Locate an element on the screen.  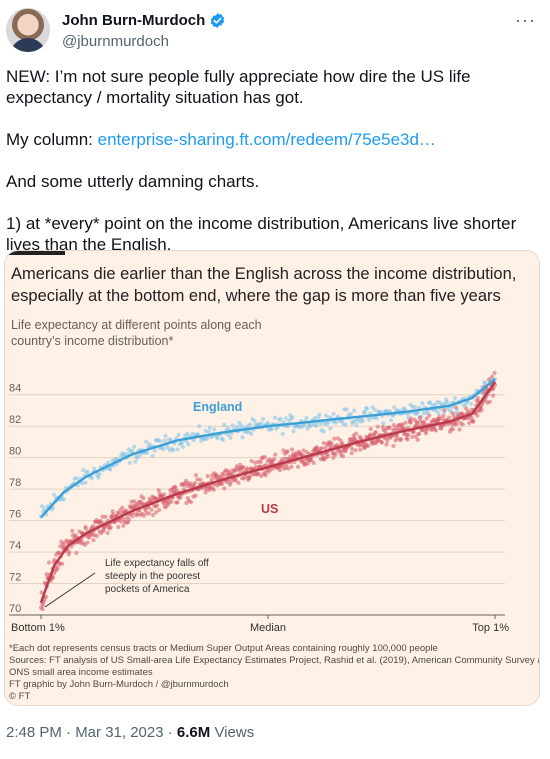
timestamp: 2:48 PM · Mar 31, 2023 · is located at coordinates (91, 732).